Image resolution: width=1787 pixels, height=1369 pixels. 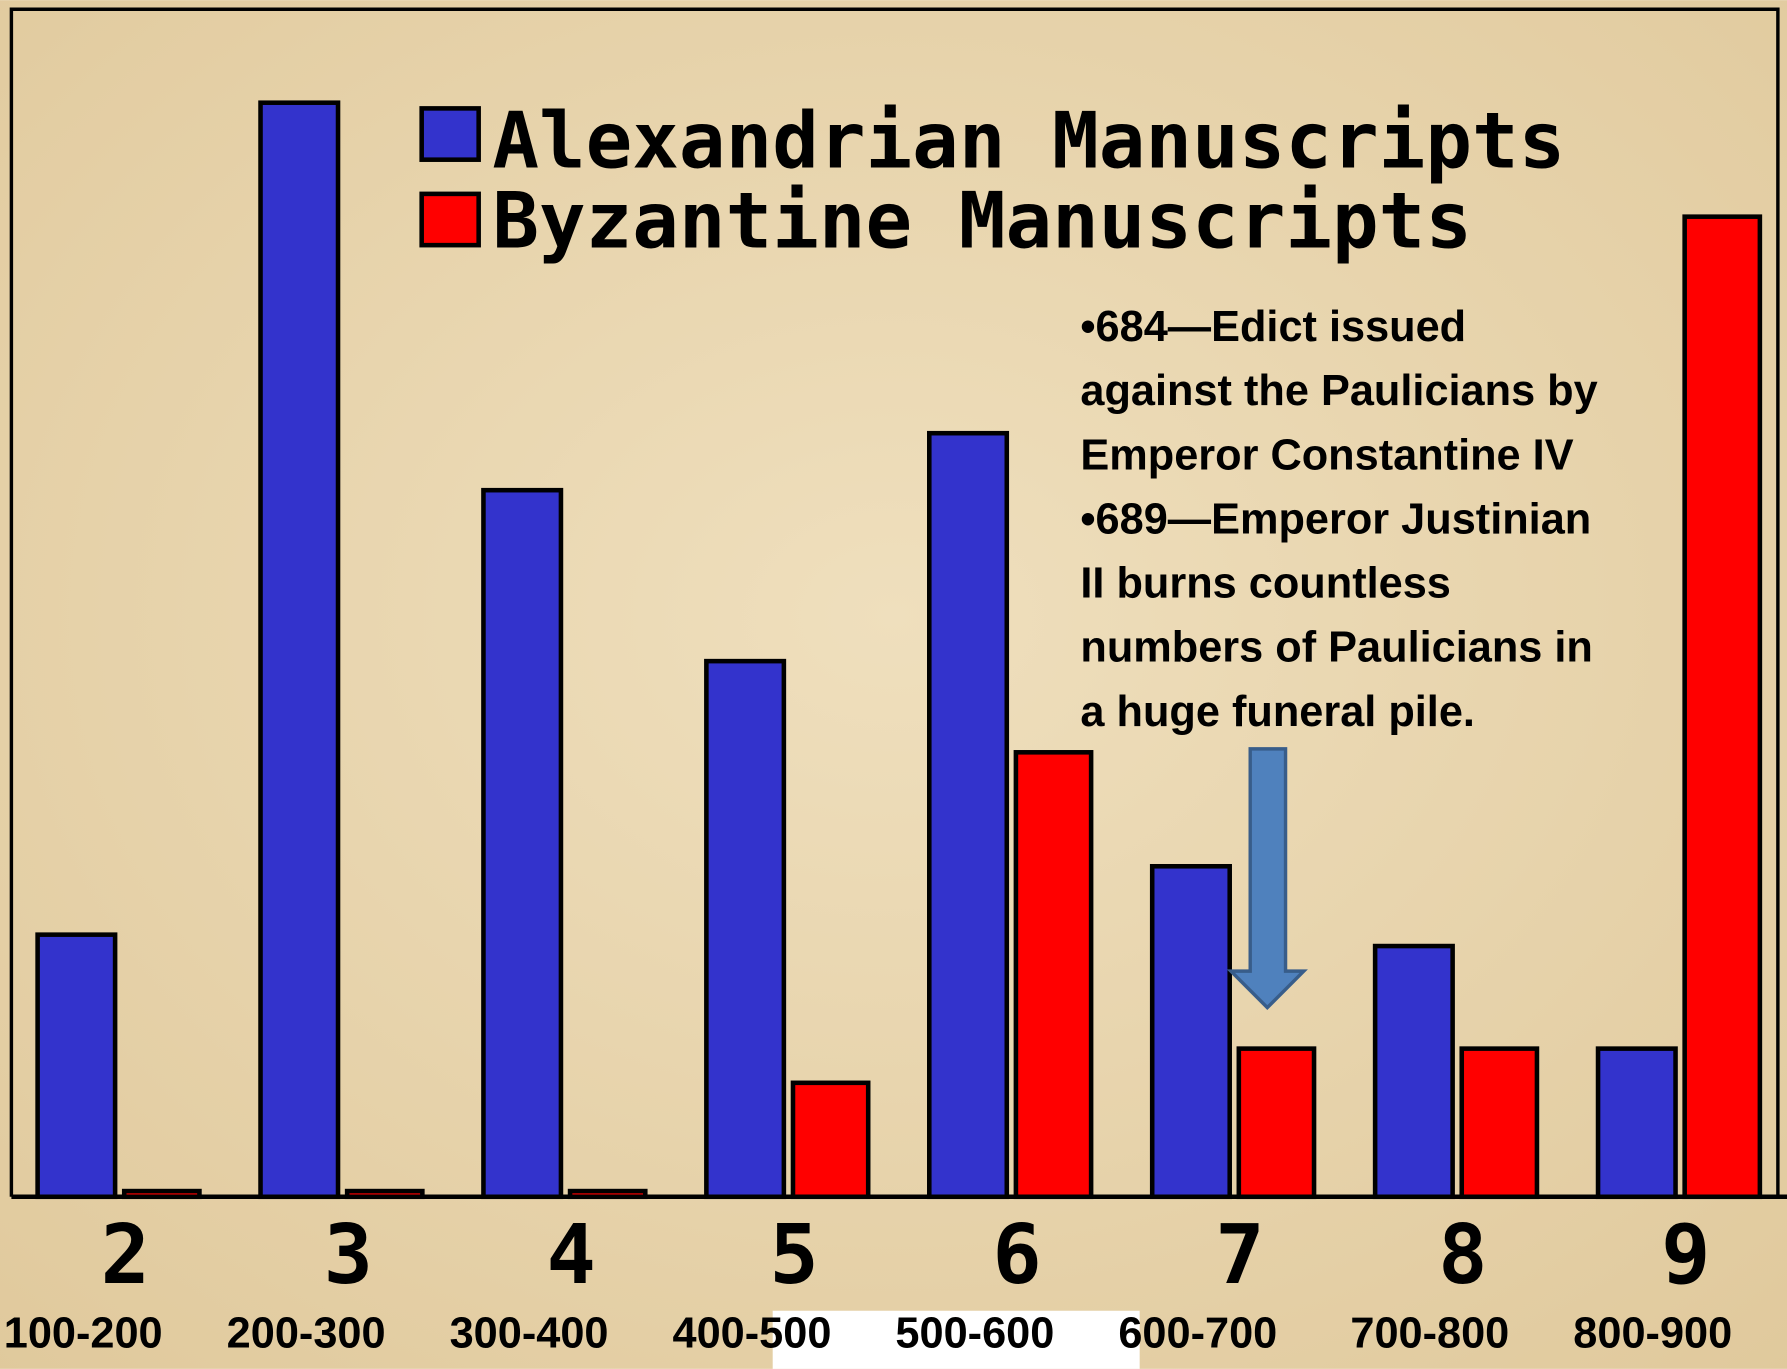 I want to click on x-tick-label: 5, so click(x=793, y=1255).